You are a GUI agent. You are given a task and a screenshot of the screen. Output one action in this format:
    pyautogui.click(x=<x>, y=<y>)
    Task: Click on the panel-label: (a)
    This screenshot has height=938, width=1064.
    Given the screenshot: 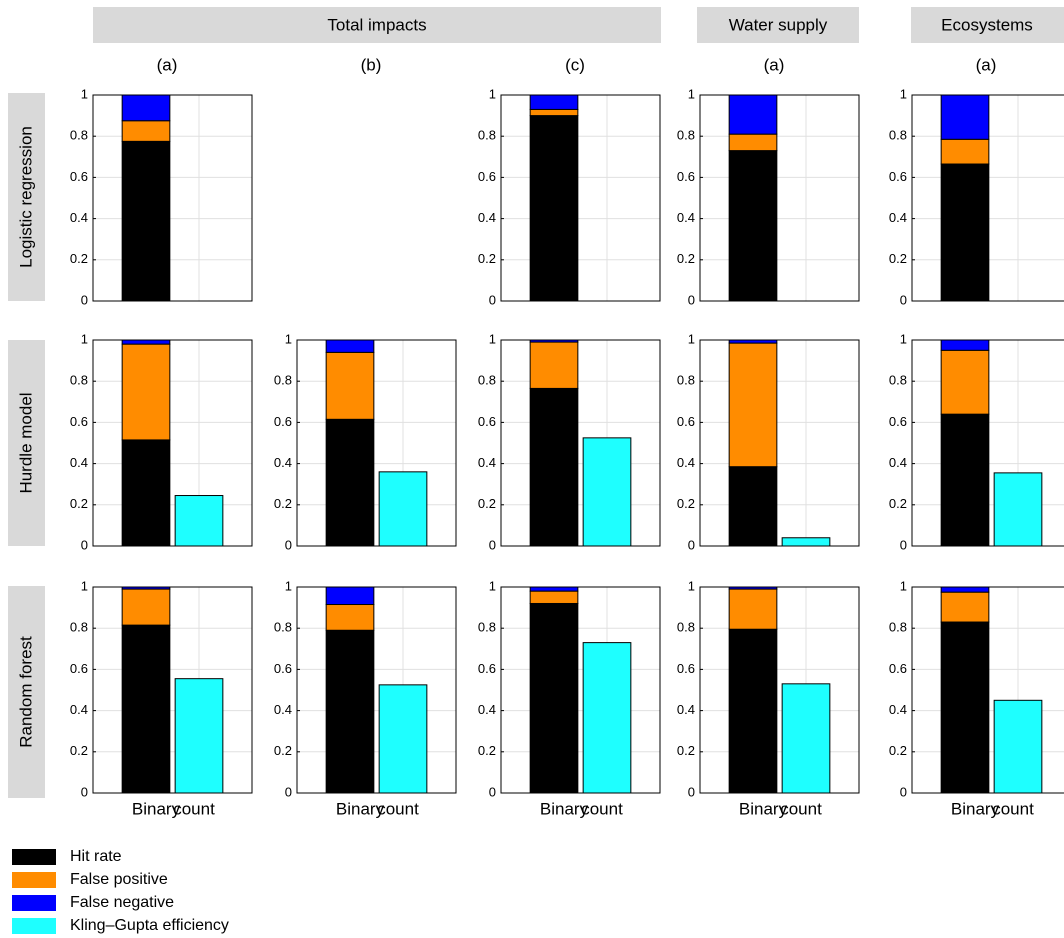 What is the action you would take?
    pyautogui.click(x=167, y=64)
    